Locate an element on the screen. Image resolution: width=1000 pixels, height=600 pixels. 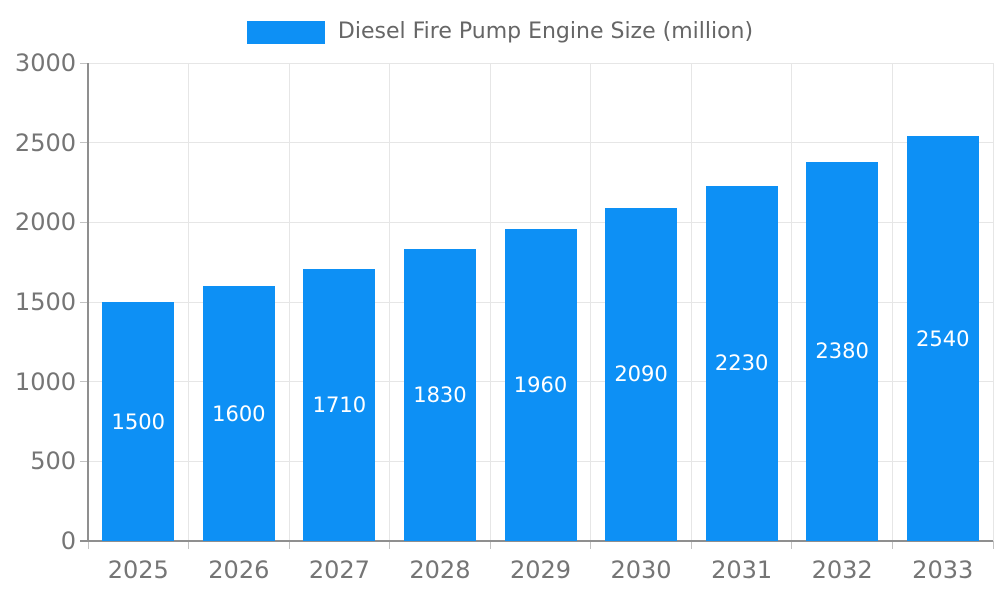
x-axis-tick-label: 2030 is located at coordinates (641, 570).